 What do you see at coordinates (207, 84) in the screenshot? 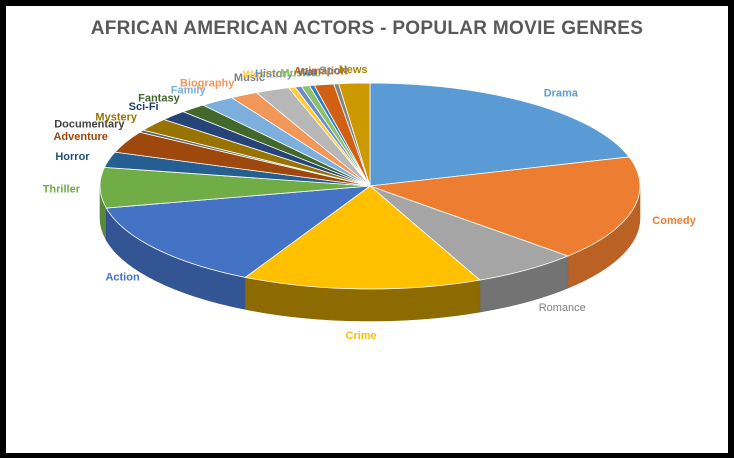
I see `label-biography: Biography` at bounding box center [207, 84].